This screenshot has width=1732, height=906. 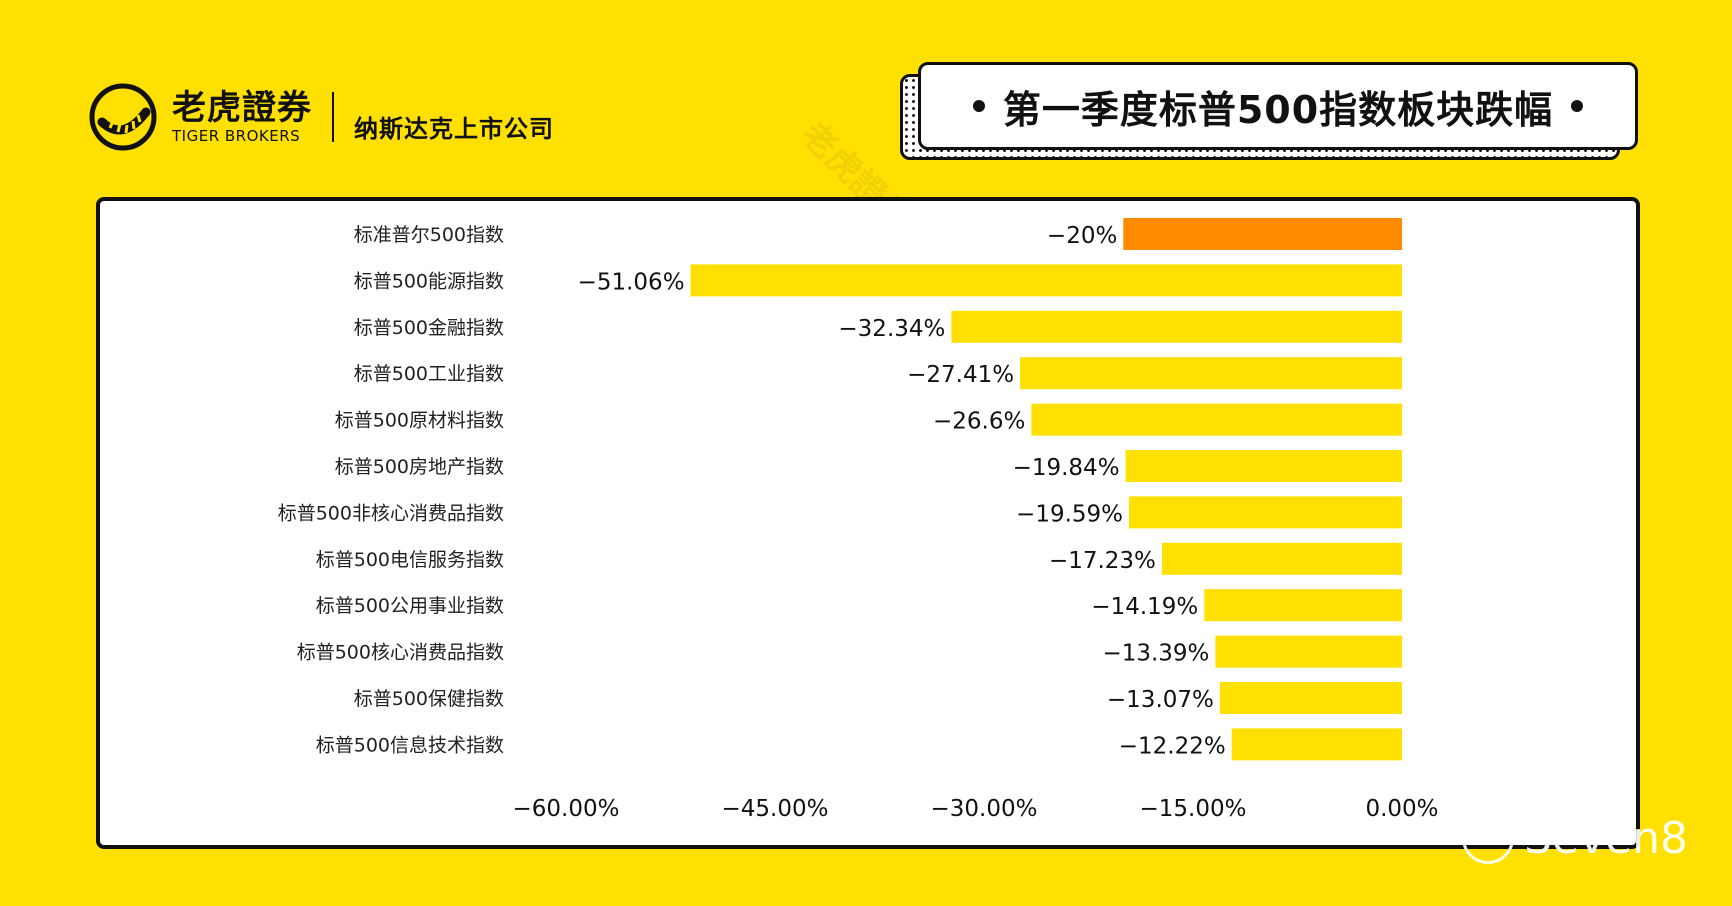 What do you see at coordinates (123, 117) in the screenshot?
I see `tiger-logo-icon` at bounding box center [123, 117].